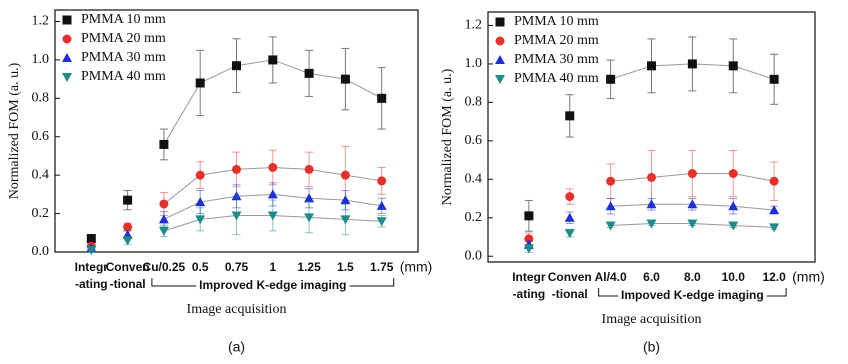 The height and width of the screenshot is (364, 848). I want to click on bracket-label: Improved K-edge imaging, so click(272, 285).